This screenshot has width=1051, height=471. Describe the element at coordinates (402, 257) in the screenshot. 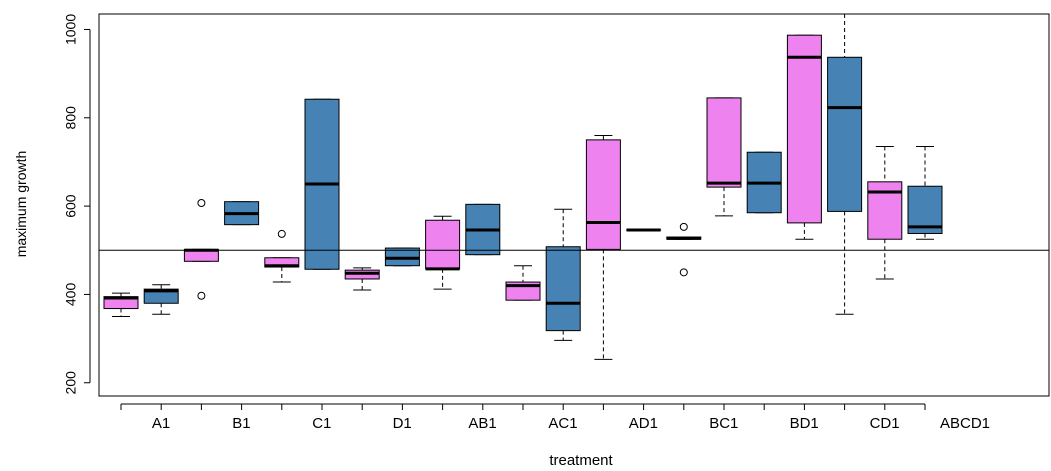

I see `box-D1-blue` at that location.